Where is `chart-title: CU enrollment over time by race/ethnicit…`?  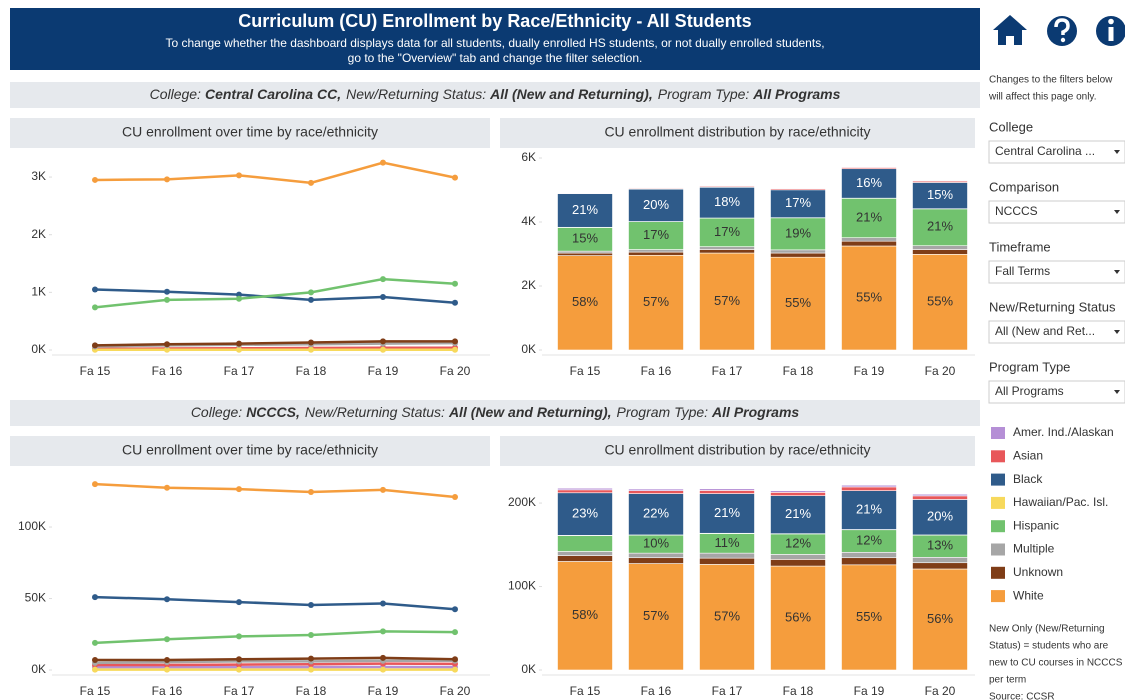
chart-title: CU enrollment over time by race/ethnicit… is located at coordinates (250, 450).